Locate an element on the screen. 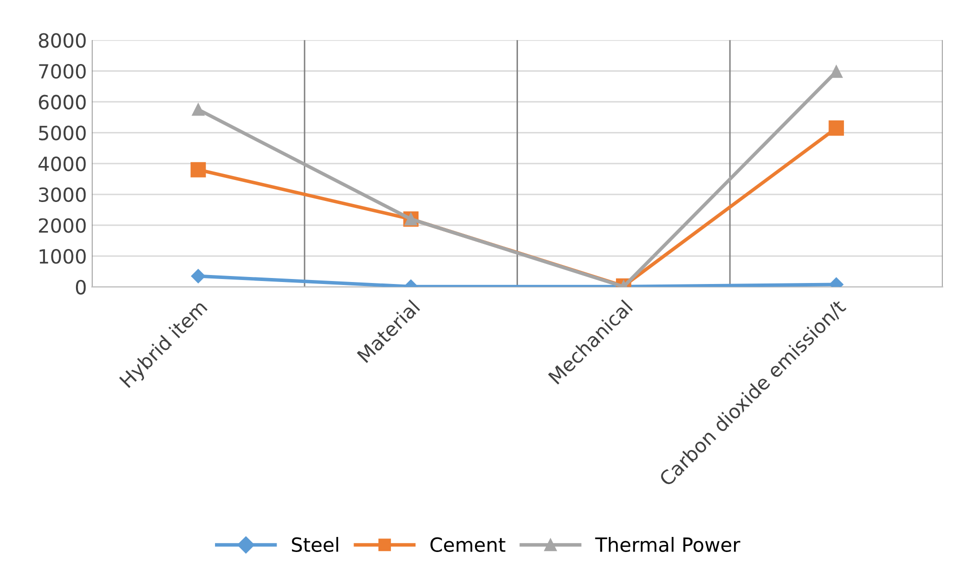 The width and height of the screenshot is (957, 582). y-tick-label: 5000 is located at coordinates (62, 133).